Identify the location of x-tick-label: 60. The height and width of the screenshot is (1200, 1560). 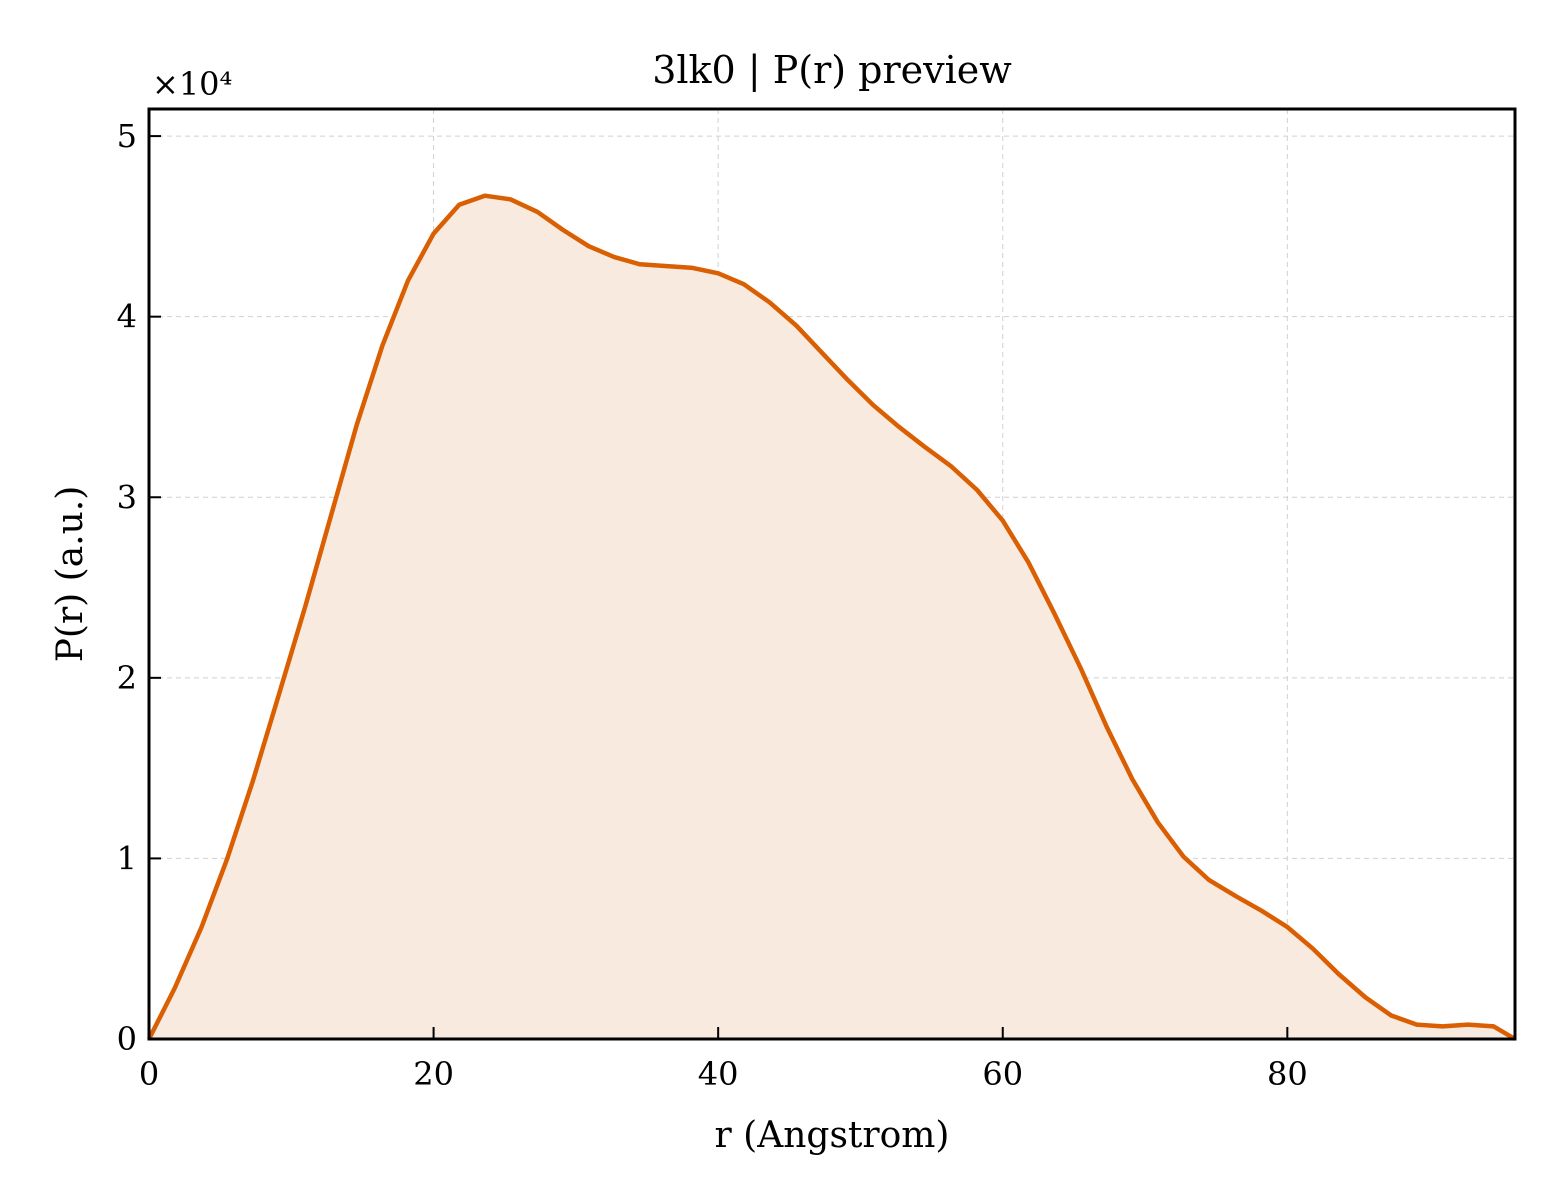
(1002, 1074).